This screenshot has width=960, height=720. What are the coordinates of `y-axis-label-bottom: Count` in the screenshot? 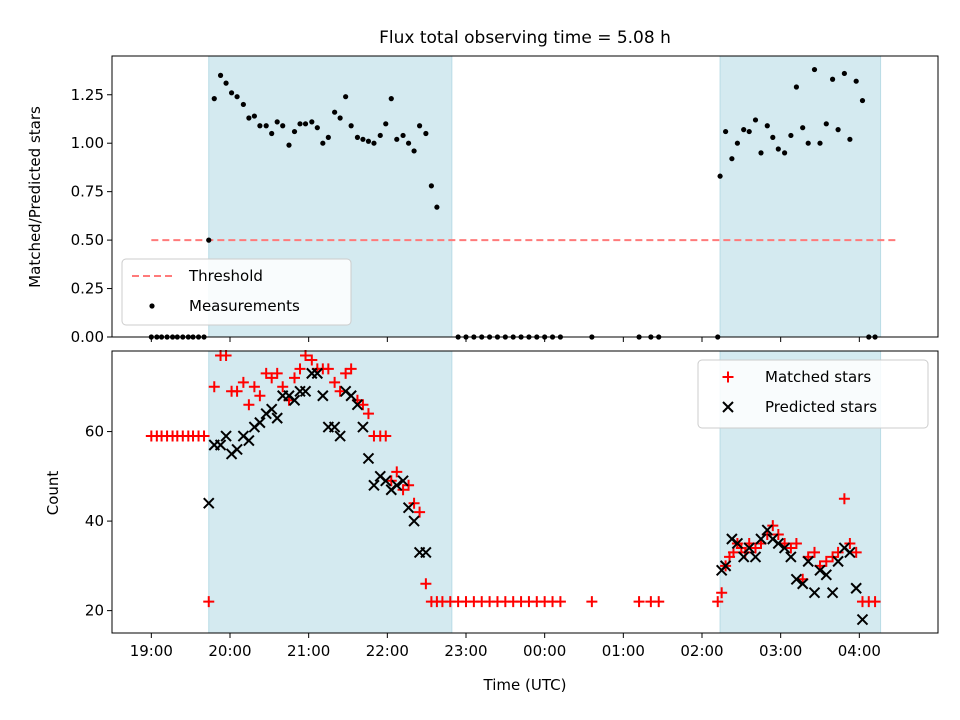 It's located at (53, 493).